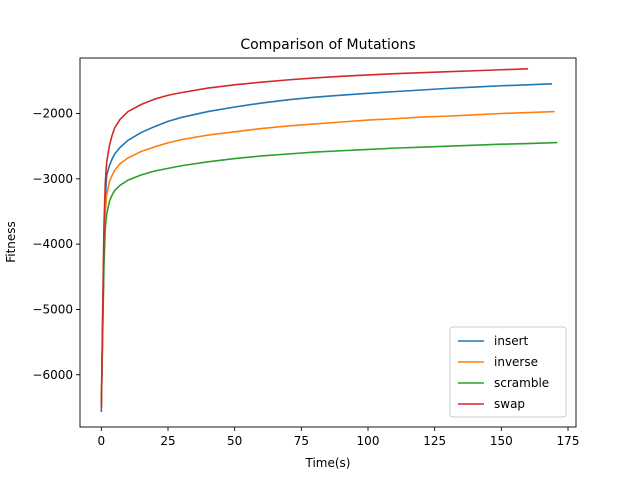 The image size is (640, 480). Describe the element at coordinates (52, 114) in the screenshot. I see `y-tick-label: −2000` at that location.